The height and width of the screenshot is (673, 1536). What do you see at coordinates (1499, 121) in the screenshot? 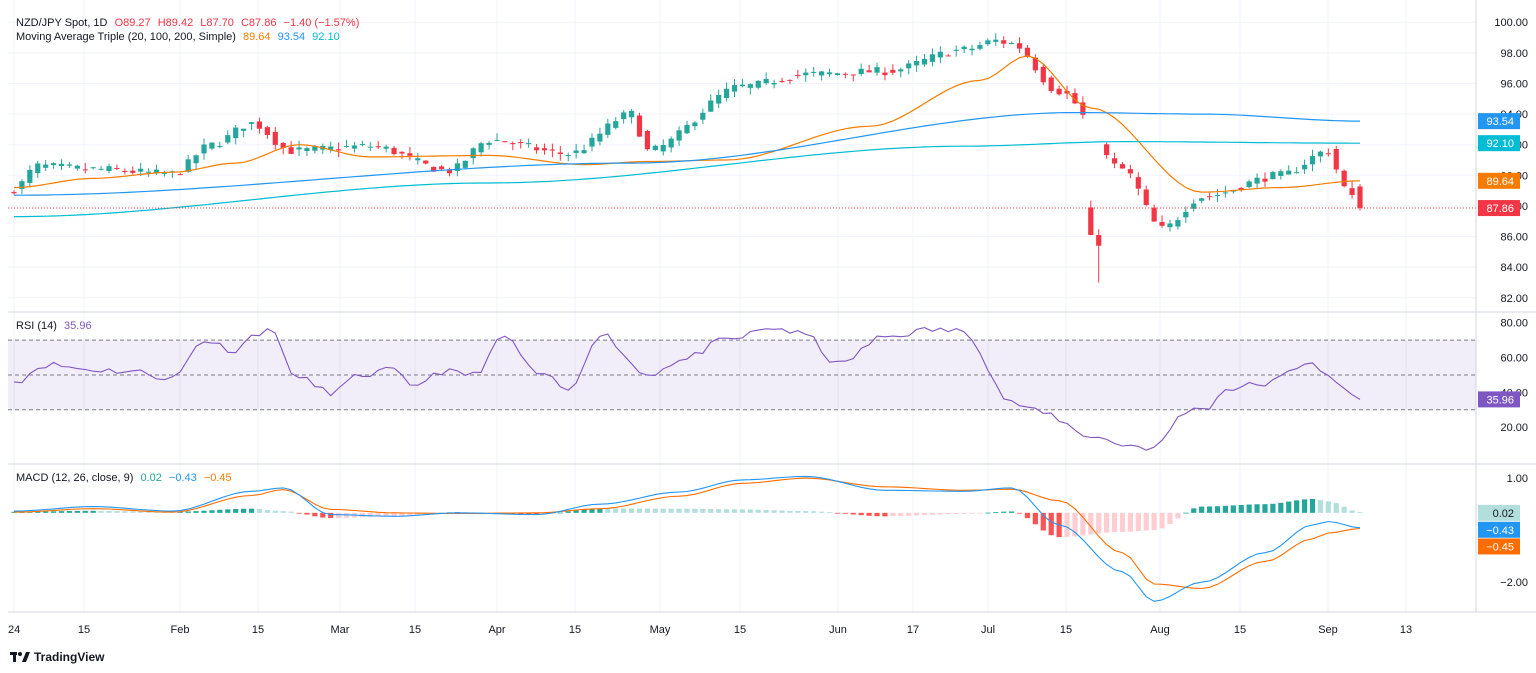
I see `ma100-price-label: 93.54` at bounding box center [1499, 121].